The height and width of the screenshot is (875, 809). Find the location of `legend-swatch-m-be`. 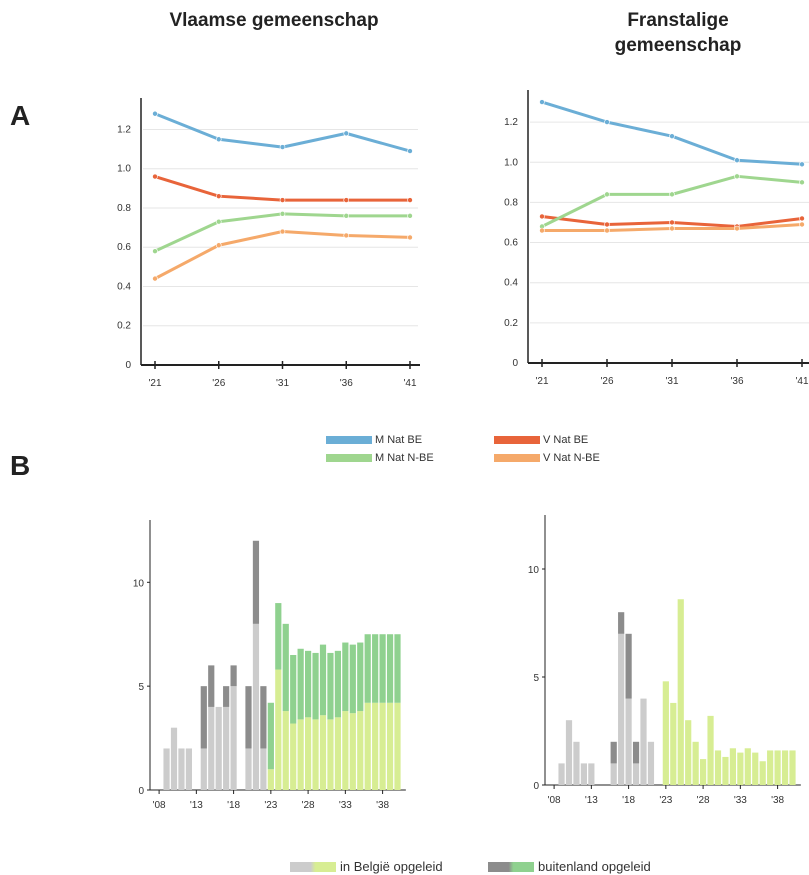

legend-swatch-m-be is located at coordinates (349, 440).